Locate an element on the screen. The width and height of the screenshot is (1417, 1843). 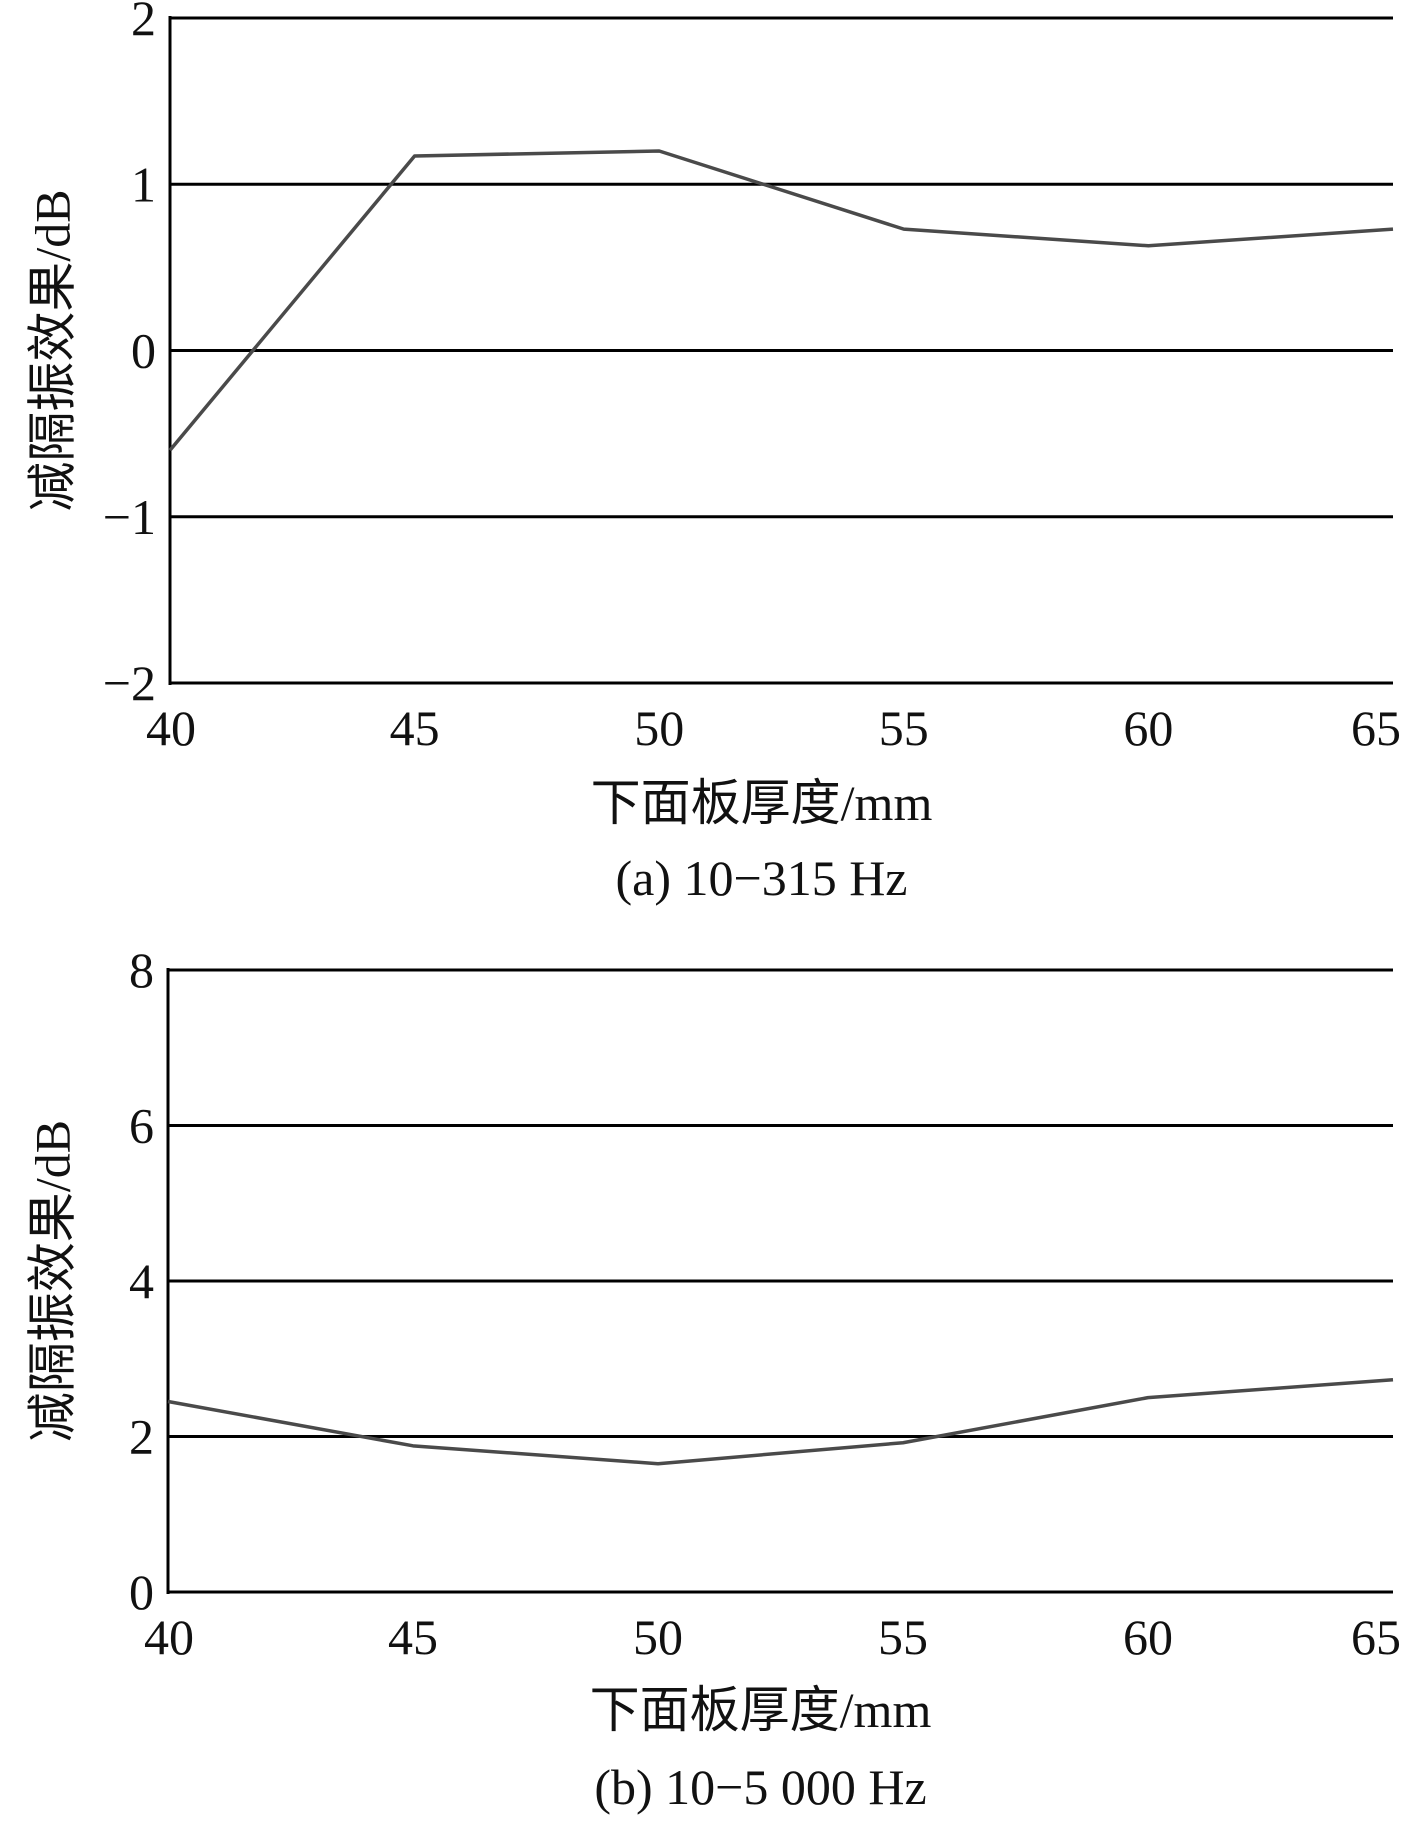
chart-a-y-ticks: 2 1 0 −1 −2 is located at coordinates (129, 355).